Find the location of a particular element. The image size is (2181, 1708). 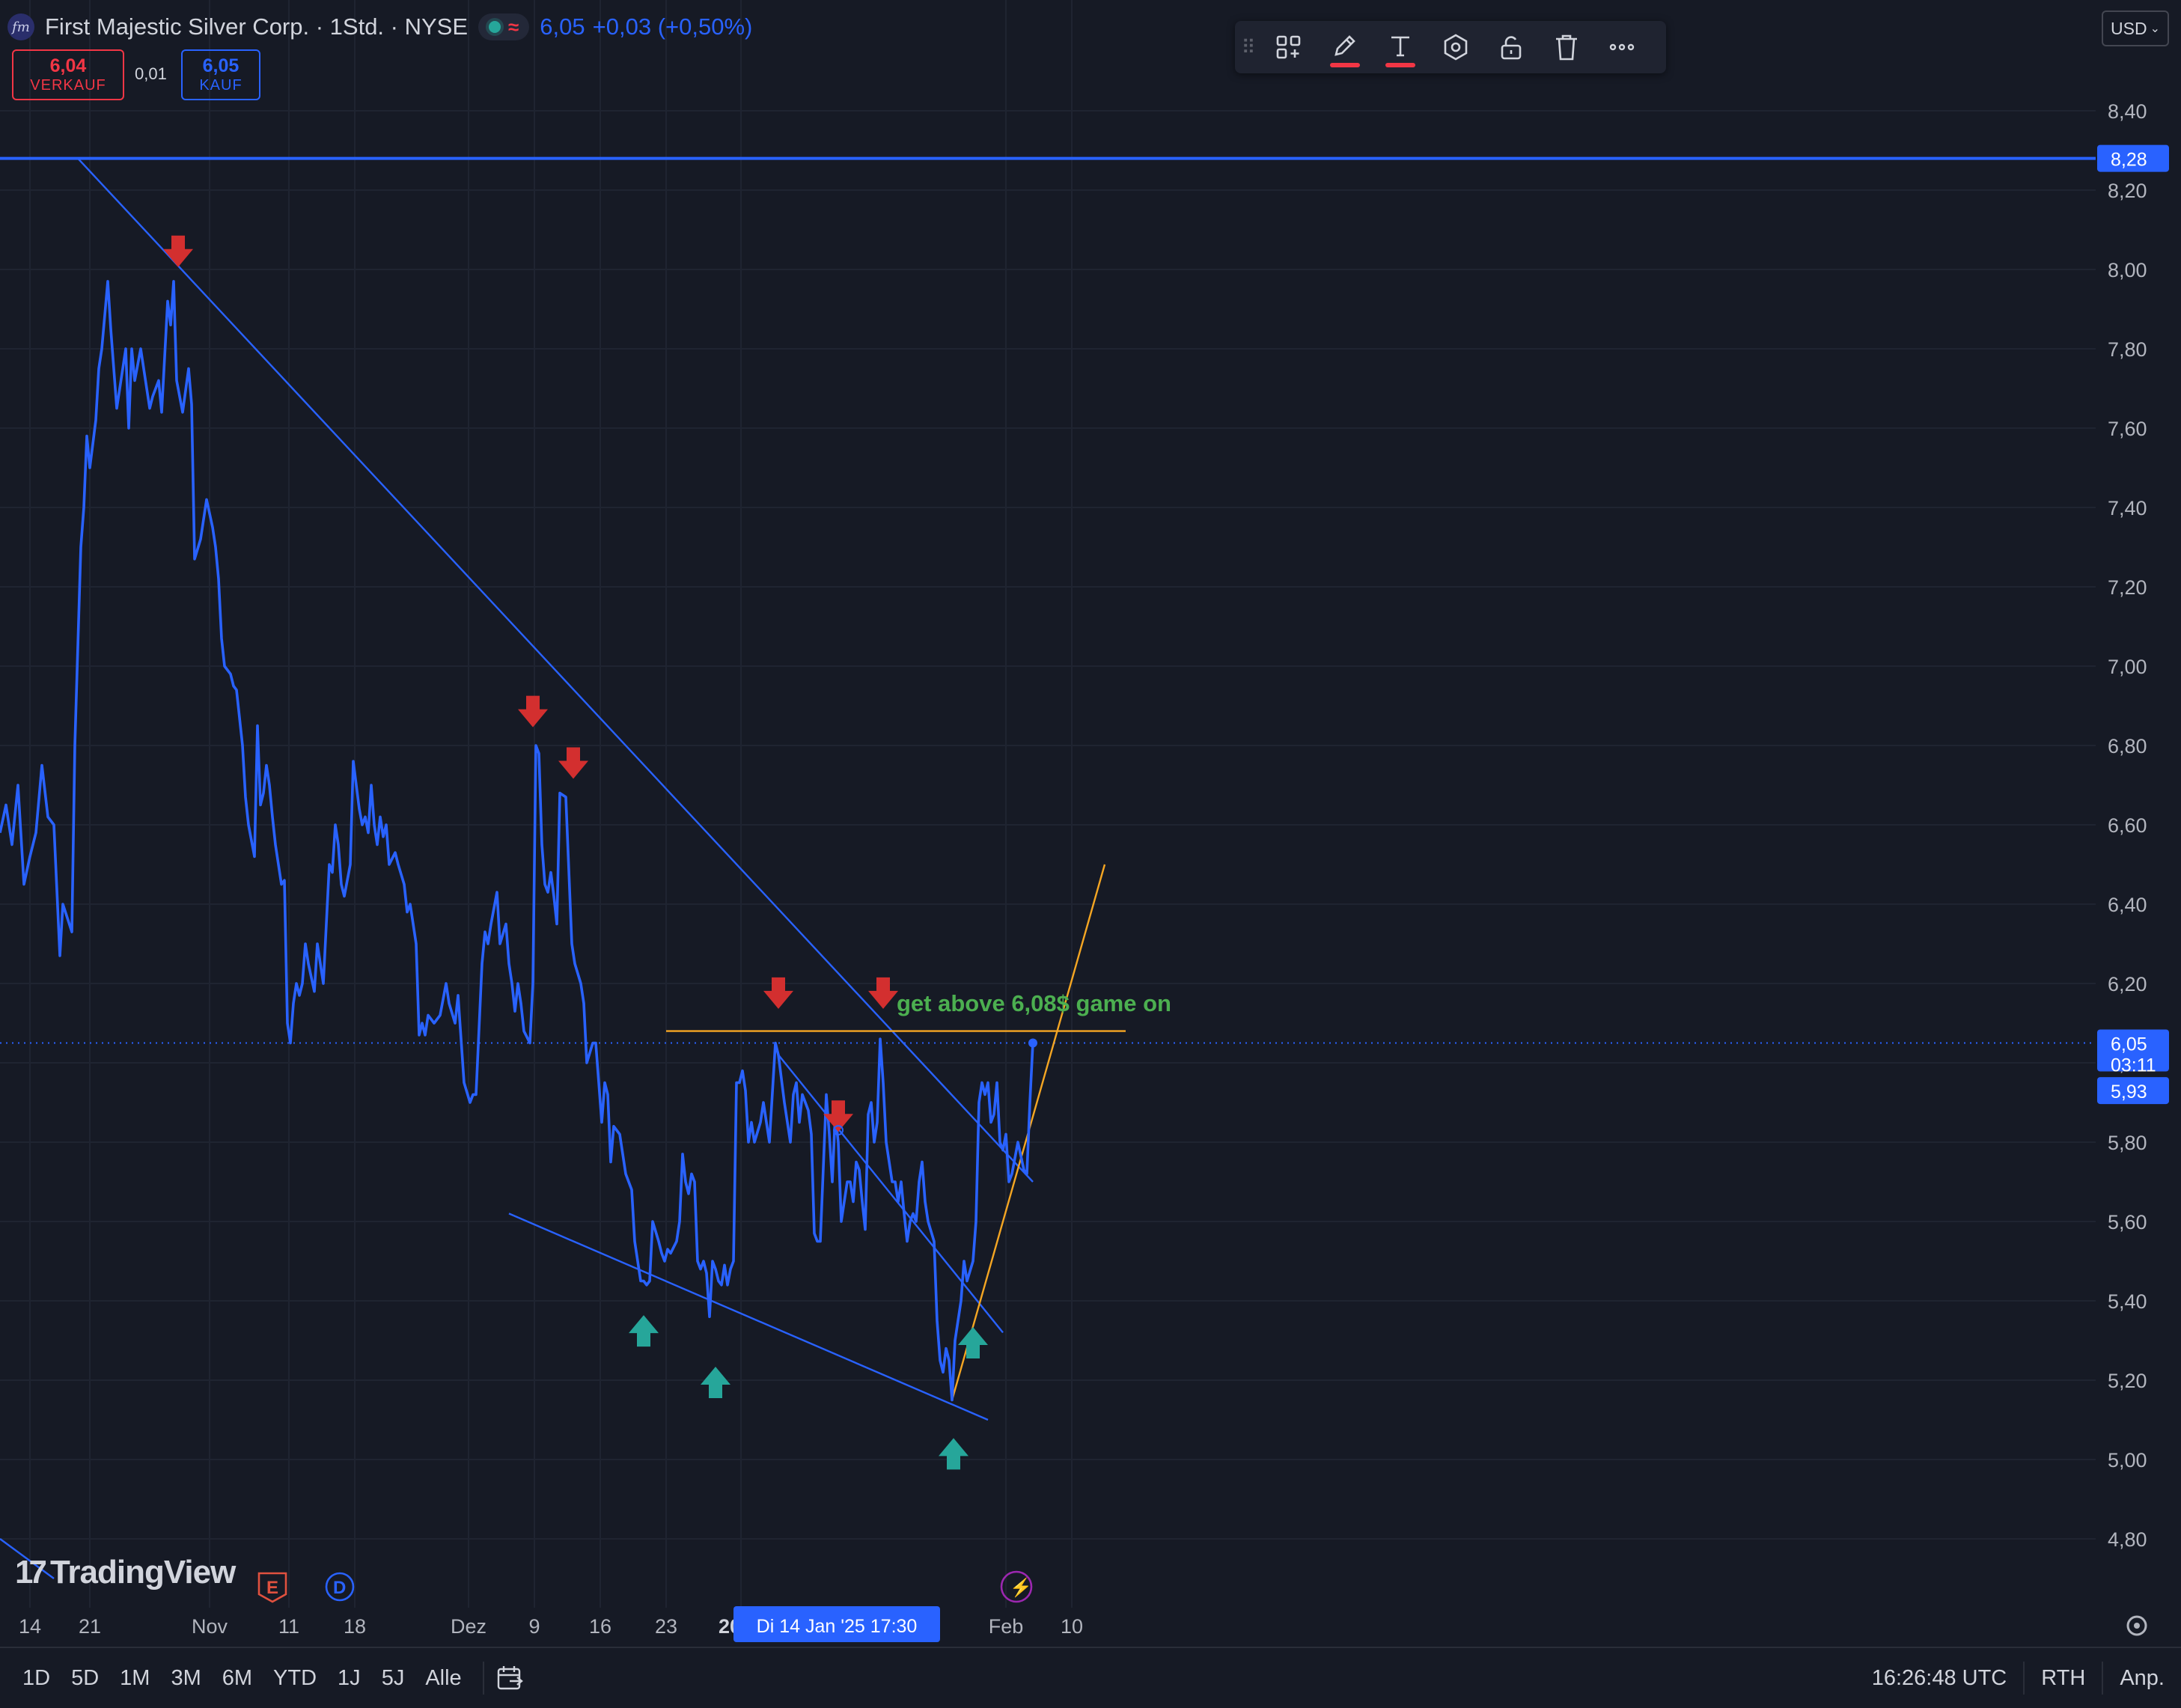

earnings-event-icon is located at coordinates (272, 1588).